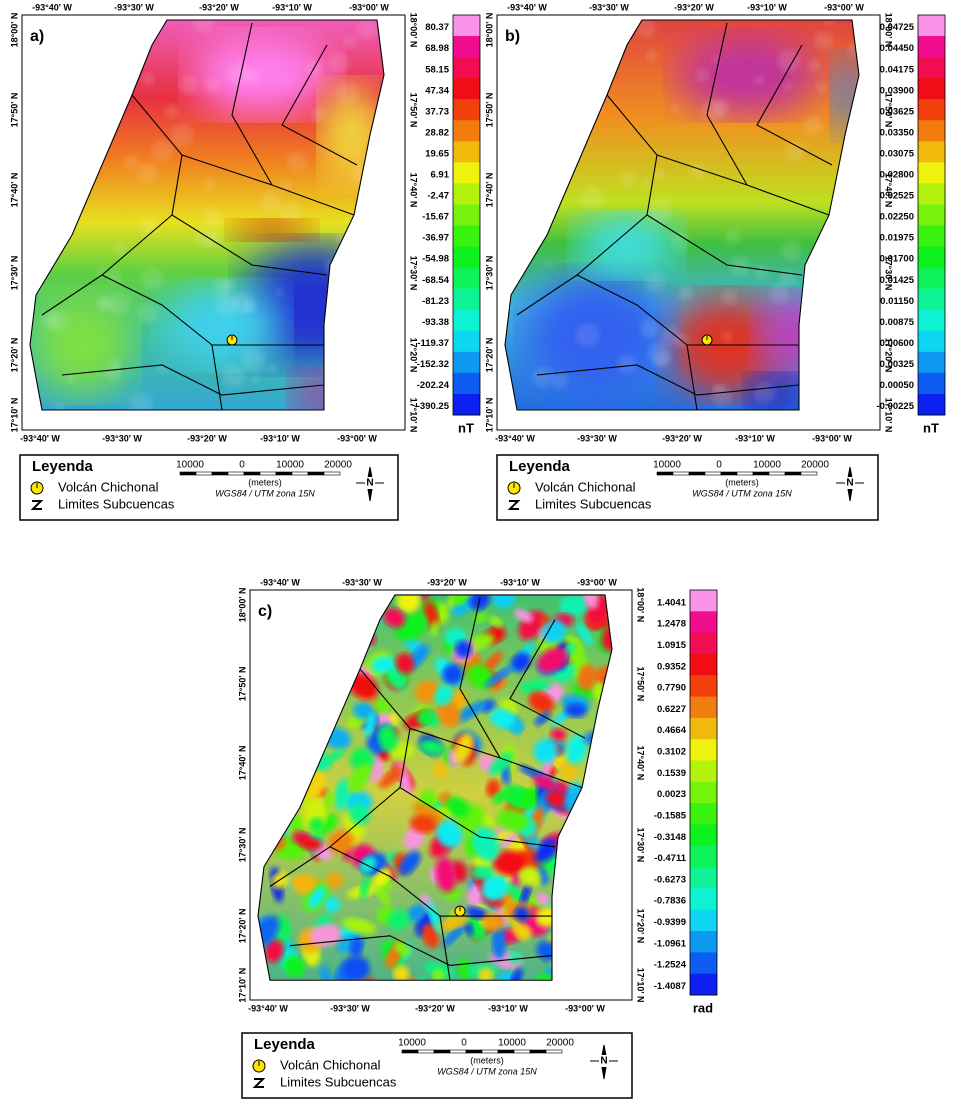 This screenshot has width=975, height=1104. What do you see at coordinates (414, 190) in the screenshot?
I see `lat-tick: 17°40' N` at bounding box center [414, 190].